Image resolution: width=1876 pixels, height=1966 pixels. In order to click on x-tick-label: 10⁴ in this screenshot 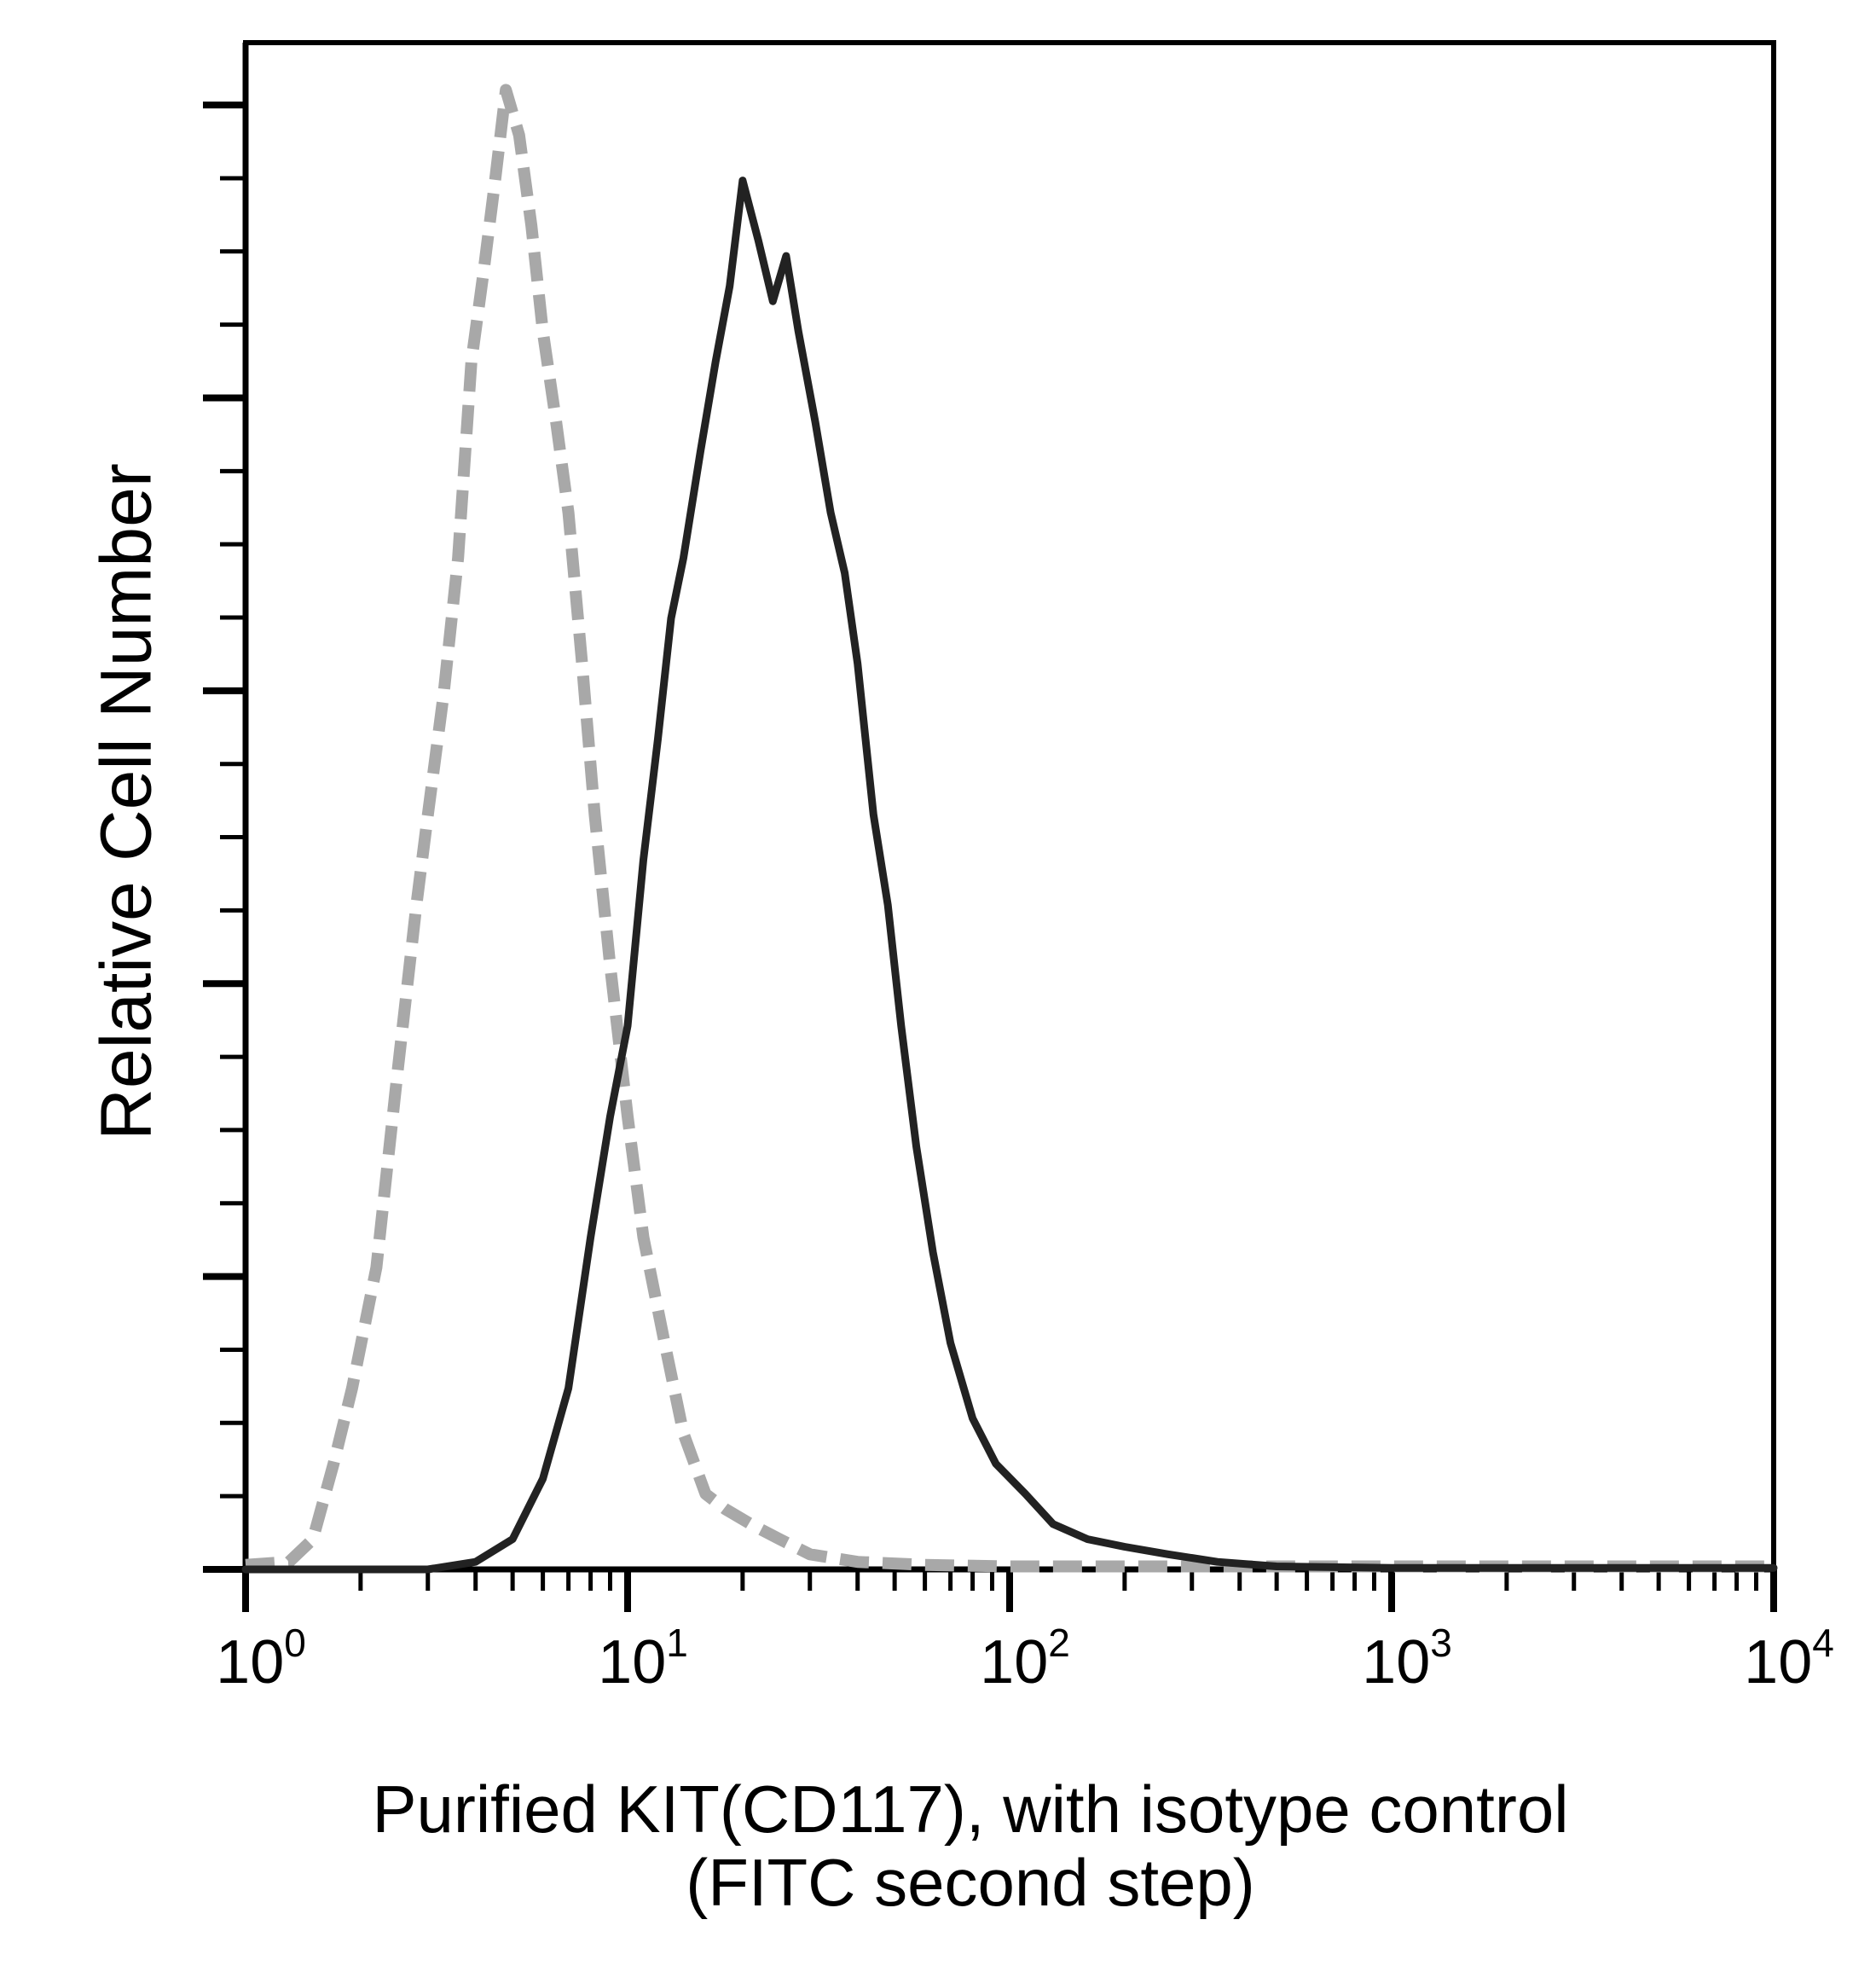, I will do `click(1789, 1659)`.